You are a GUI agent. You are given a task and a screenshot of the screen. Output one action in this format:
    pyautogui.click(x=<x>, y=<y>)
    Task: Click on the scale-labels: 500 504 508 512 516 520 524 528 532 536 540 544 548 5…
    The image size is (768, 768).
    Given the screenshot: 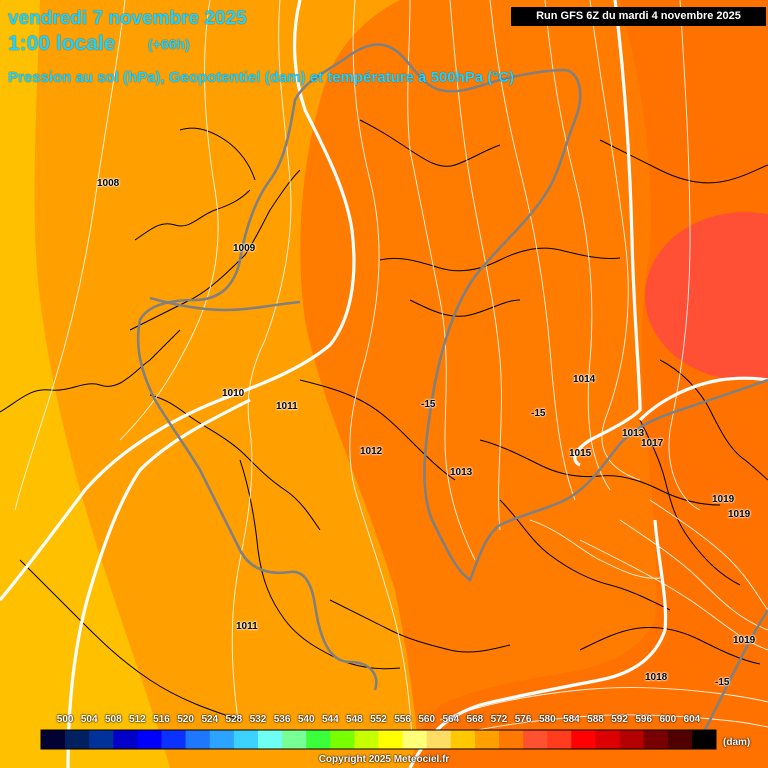 What is the action you would take?
    pyautogui.click(x=392, y=721)
    